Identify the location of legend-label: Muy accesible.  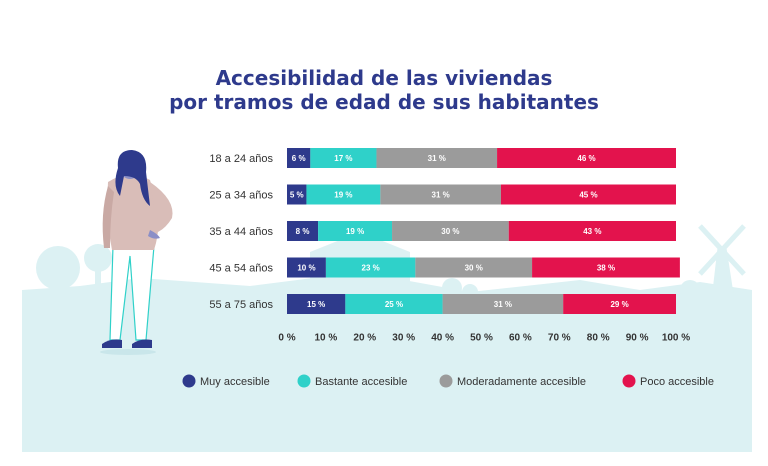
(235, 382).